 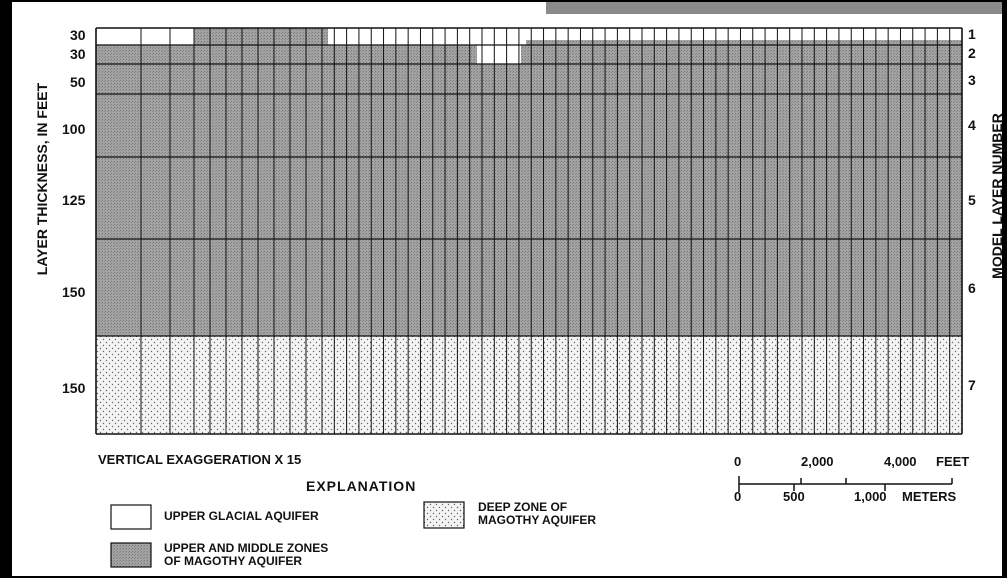 I want to click on layer-number-2: 2, so click(x=972, y=53).